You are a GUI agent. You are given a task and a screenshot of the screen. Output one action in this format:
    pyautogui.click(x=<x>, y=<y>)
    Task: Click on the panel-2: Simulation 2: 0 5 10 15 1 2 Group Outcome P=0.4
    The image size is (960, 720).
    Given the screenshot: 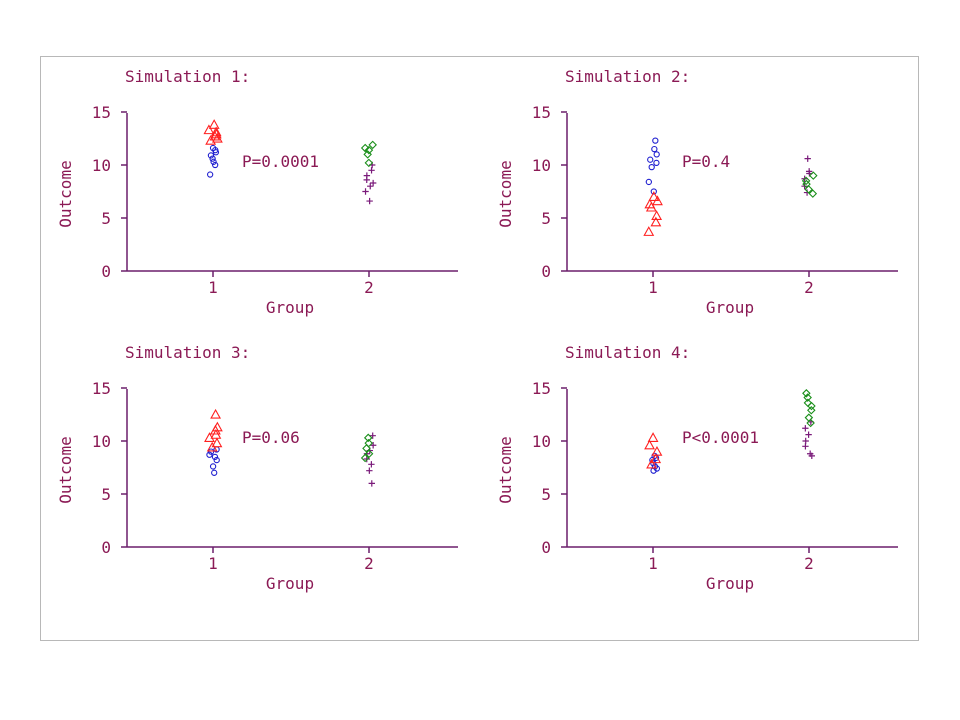 What is the action you would take?
    pyautogui.click(x=697, y=192)
    